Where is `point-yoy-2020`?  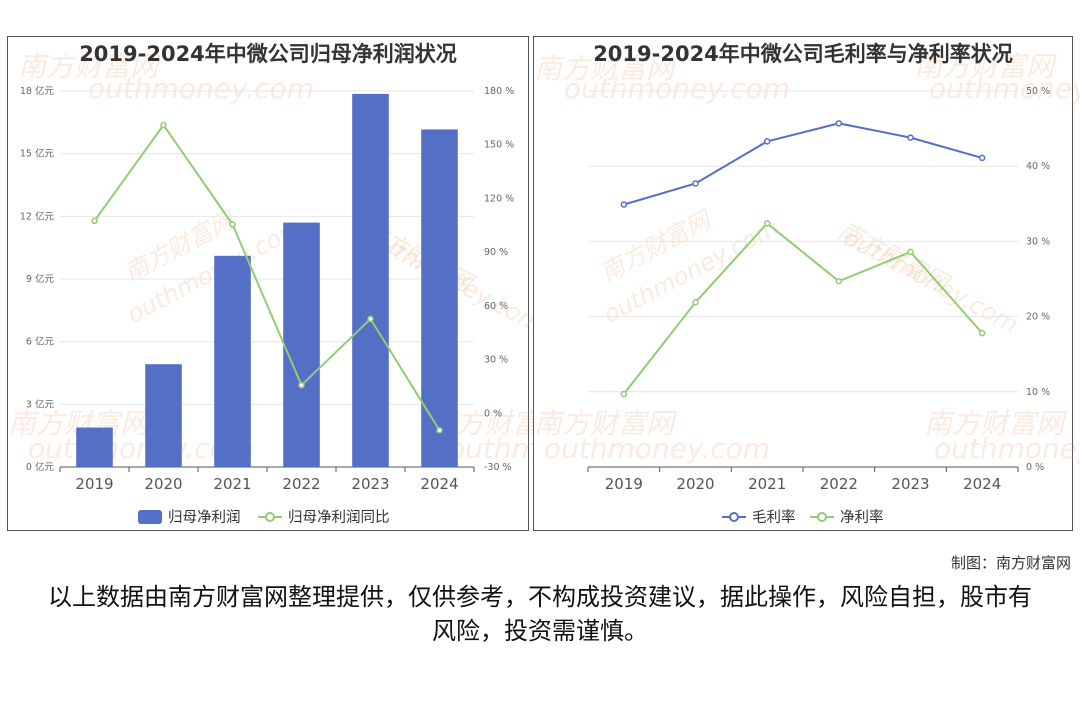 point-yoy-2020 is located at coordinates (163, 125).